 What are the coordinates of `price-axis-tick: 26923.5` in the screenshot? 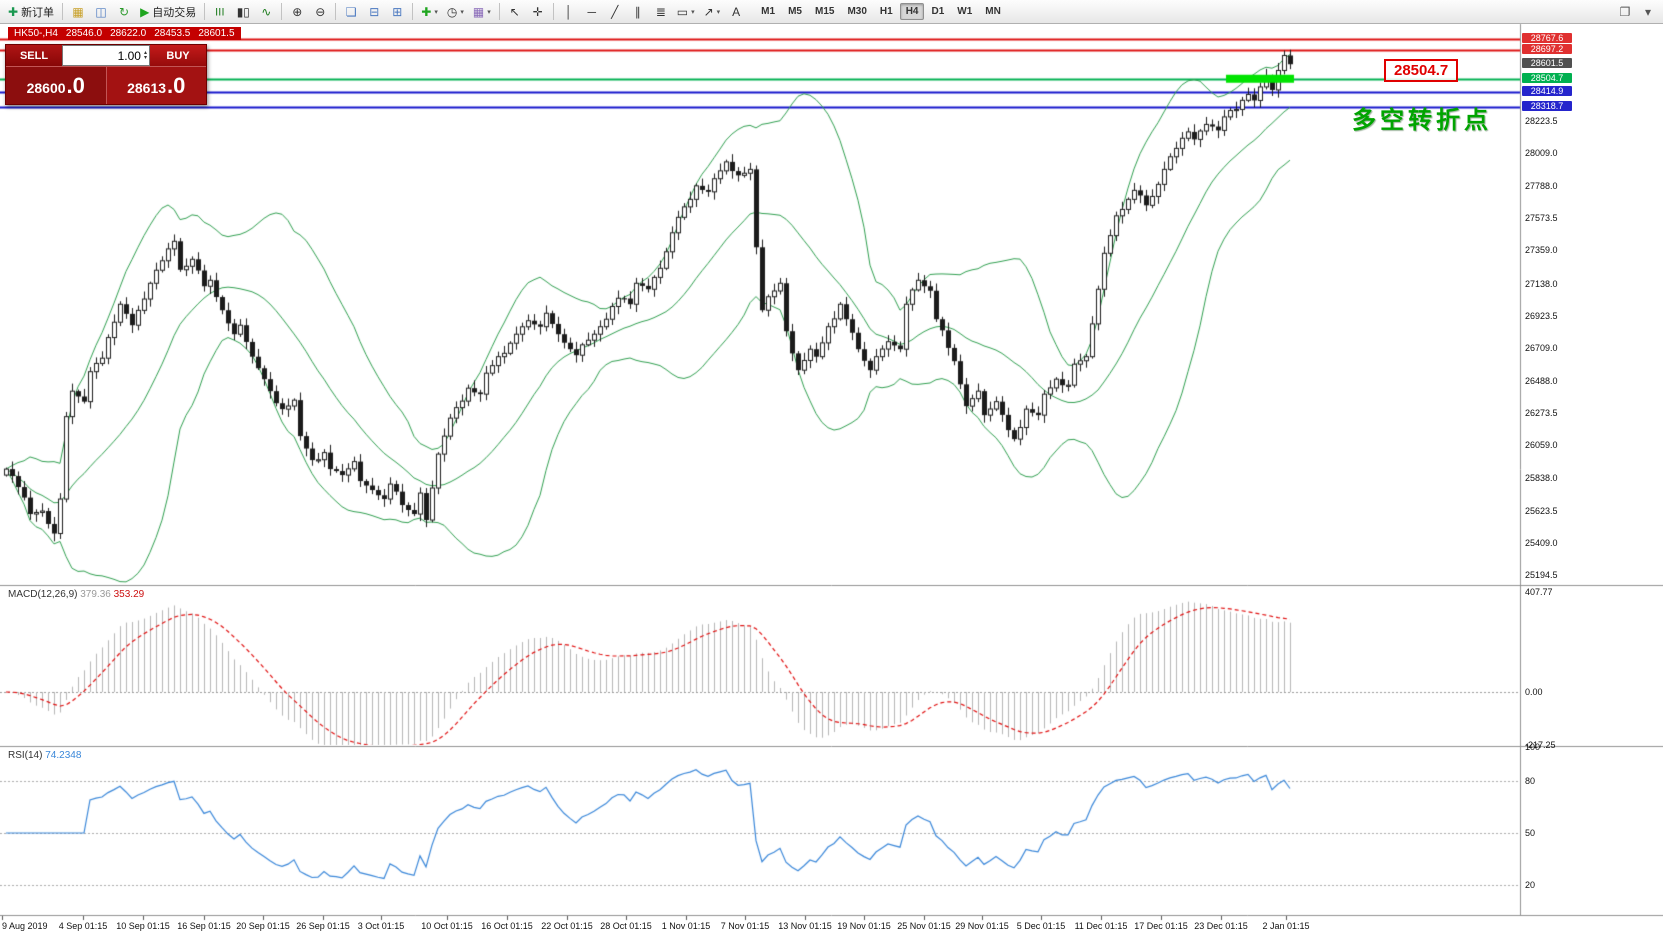 It's located at (1541, 315).